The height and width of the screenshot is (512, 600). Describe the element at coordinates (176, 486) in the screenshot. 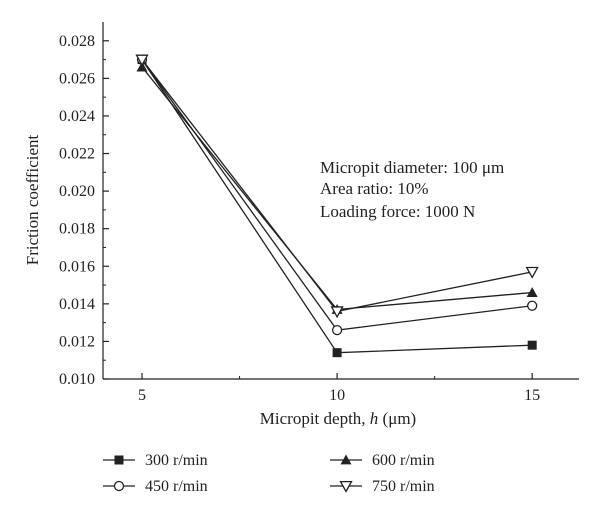

I see `legend-label: 450 r/min` at that location.